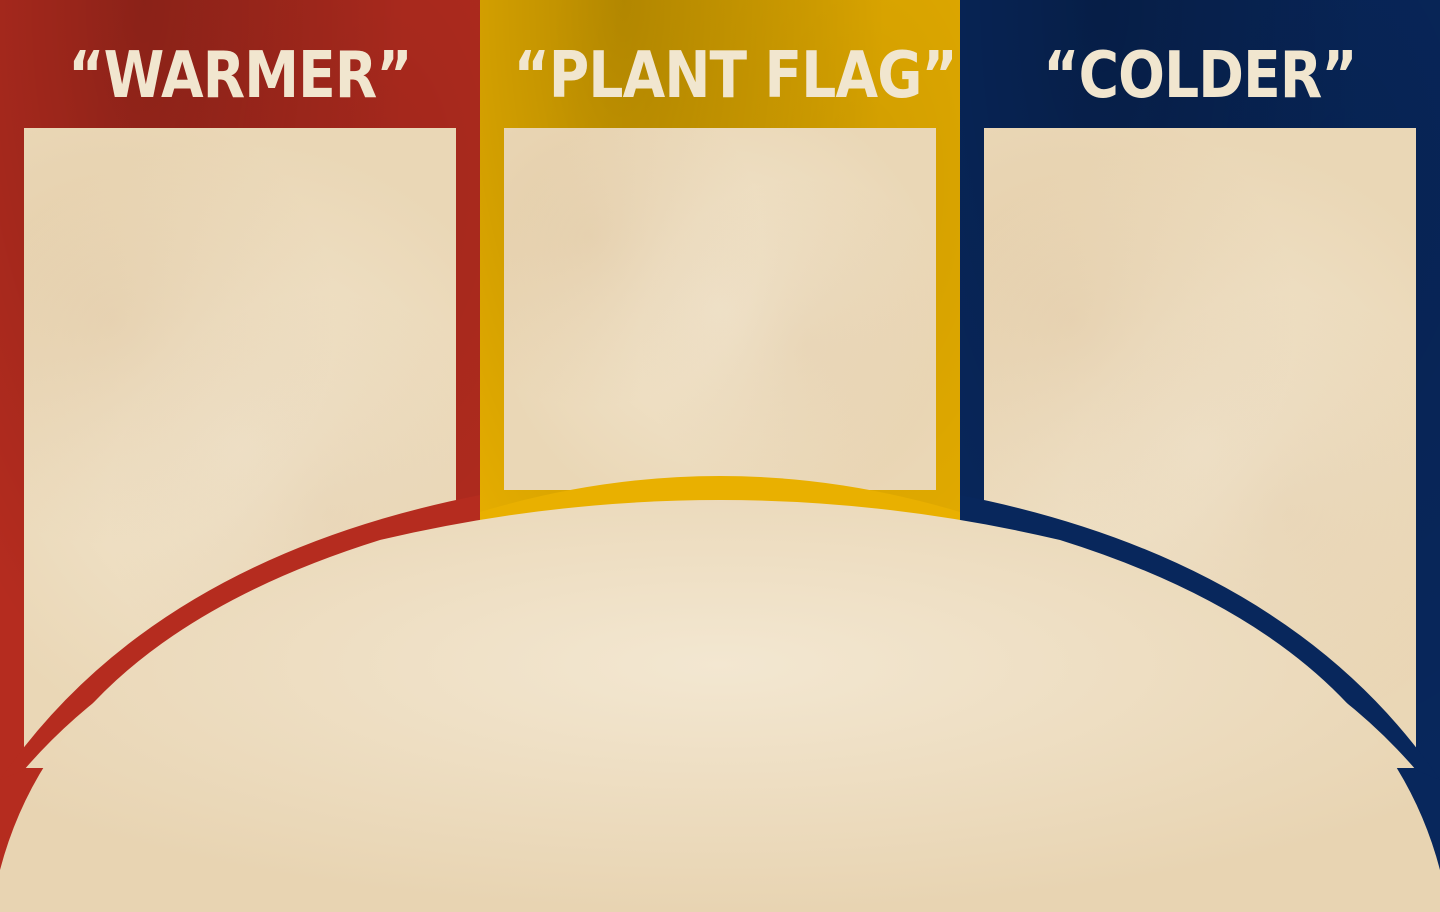 The width and height of the screenshot is (1440, 912). I want to click on warmer-title: “WARMER”, so click(240, 76).